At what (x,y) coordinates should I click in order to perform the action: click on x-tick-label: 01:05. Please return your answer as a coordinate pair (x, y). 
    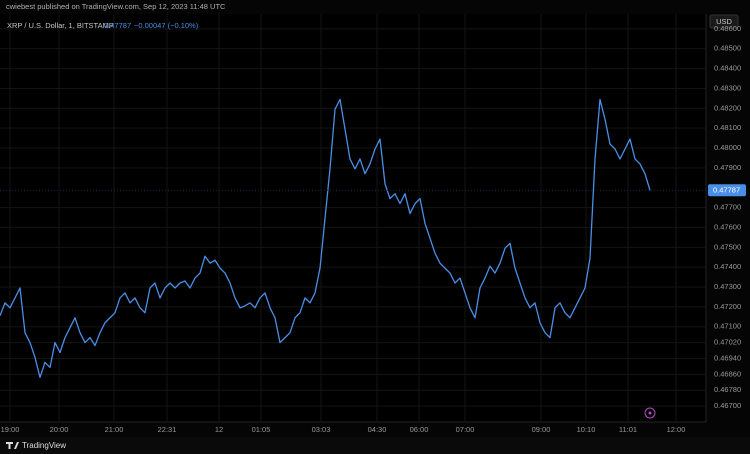
    Looking at the image, I should click on (261, 429).